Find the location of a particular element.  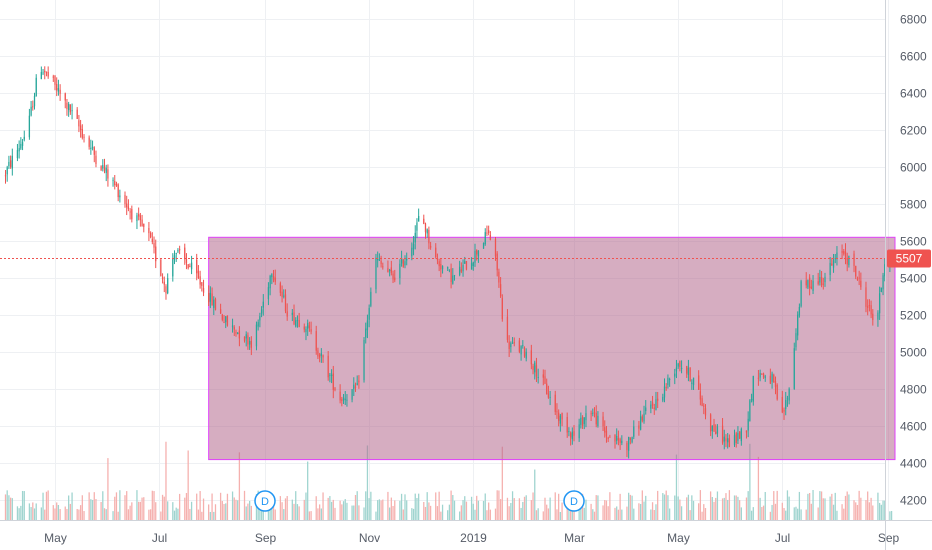

dividend-marker-label: D is located at coordinates (265, 502).